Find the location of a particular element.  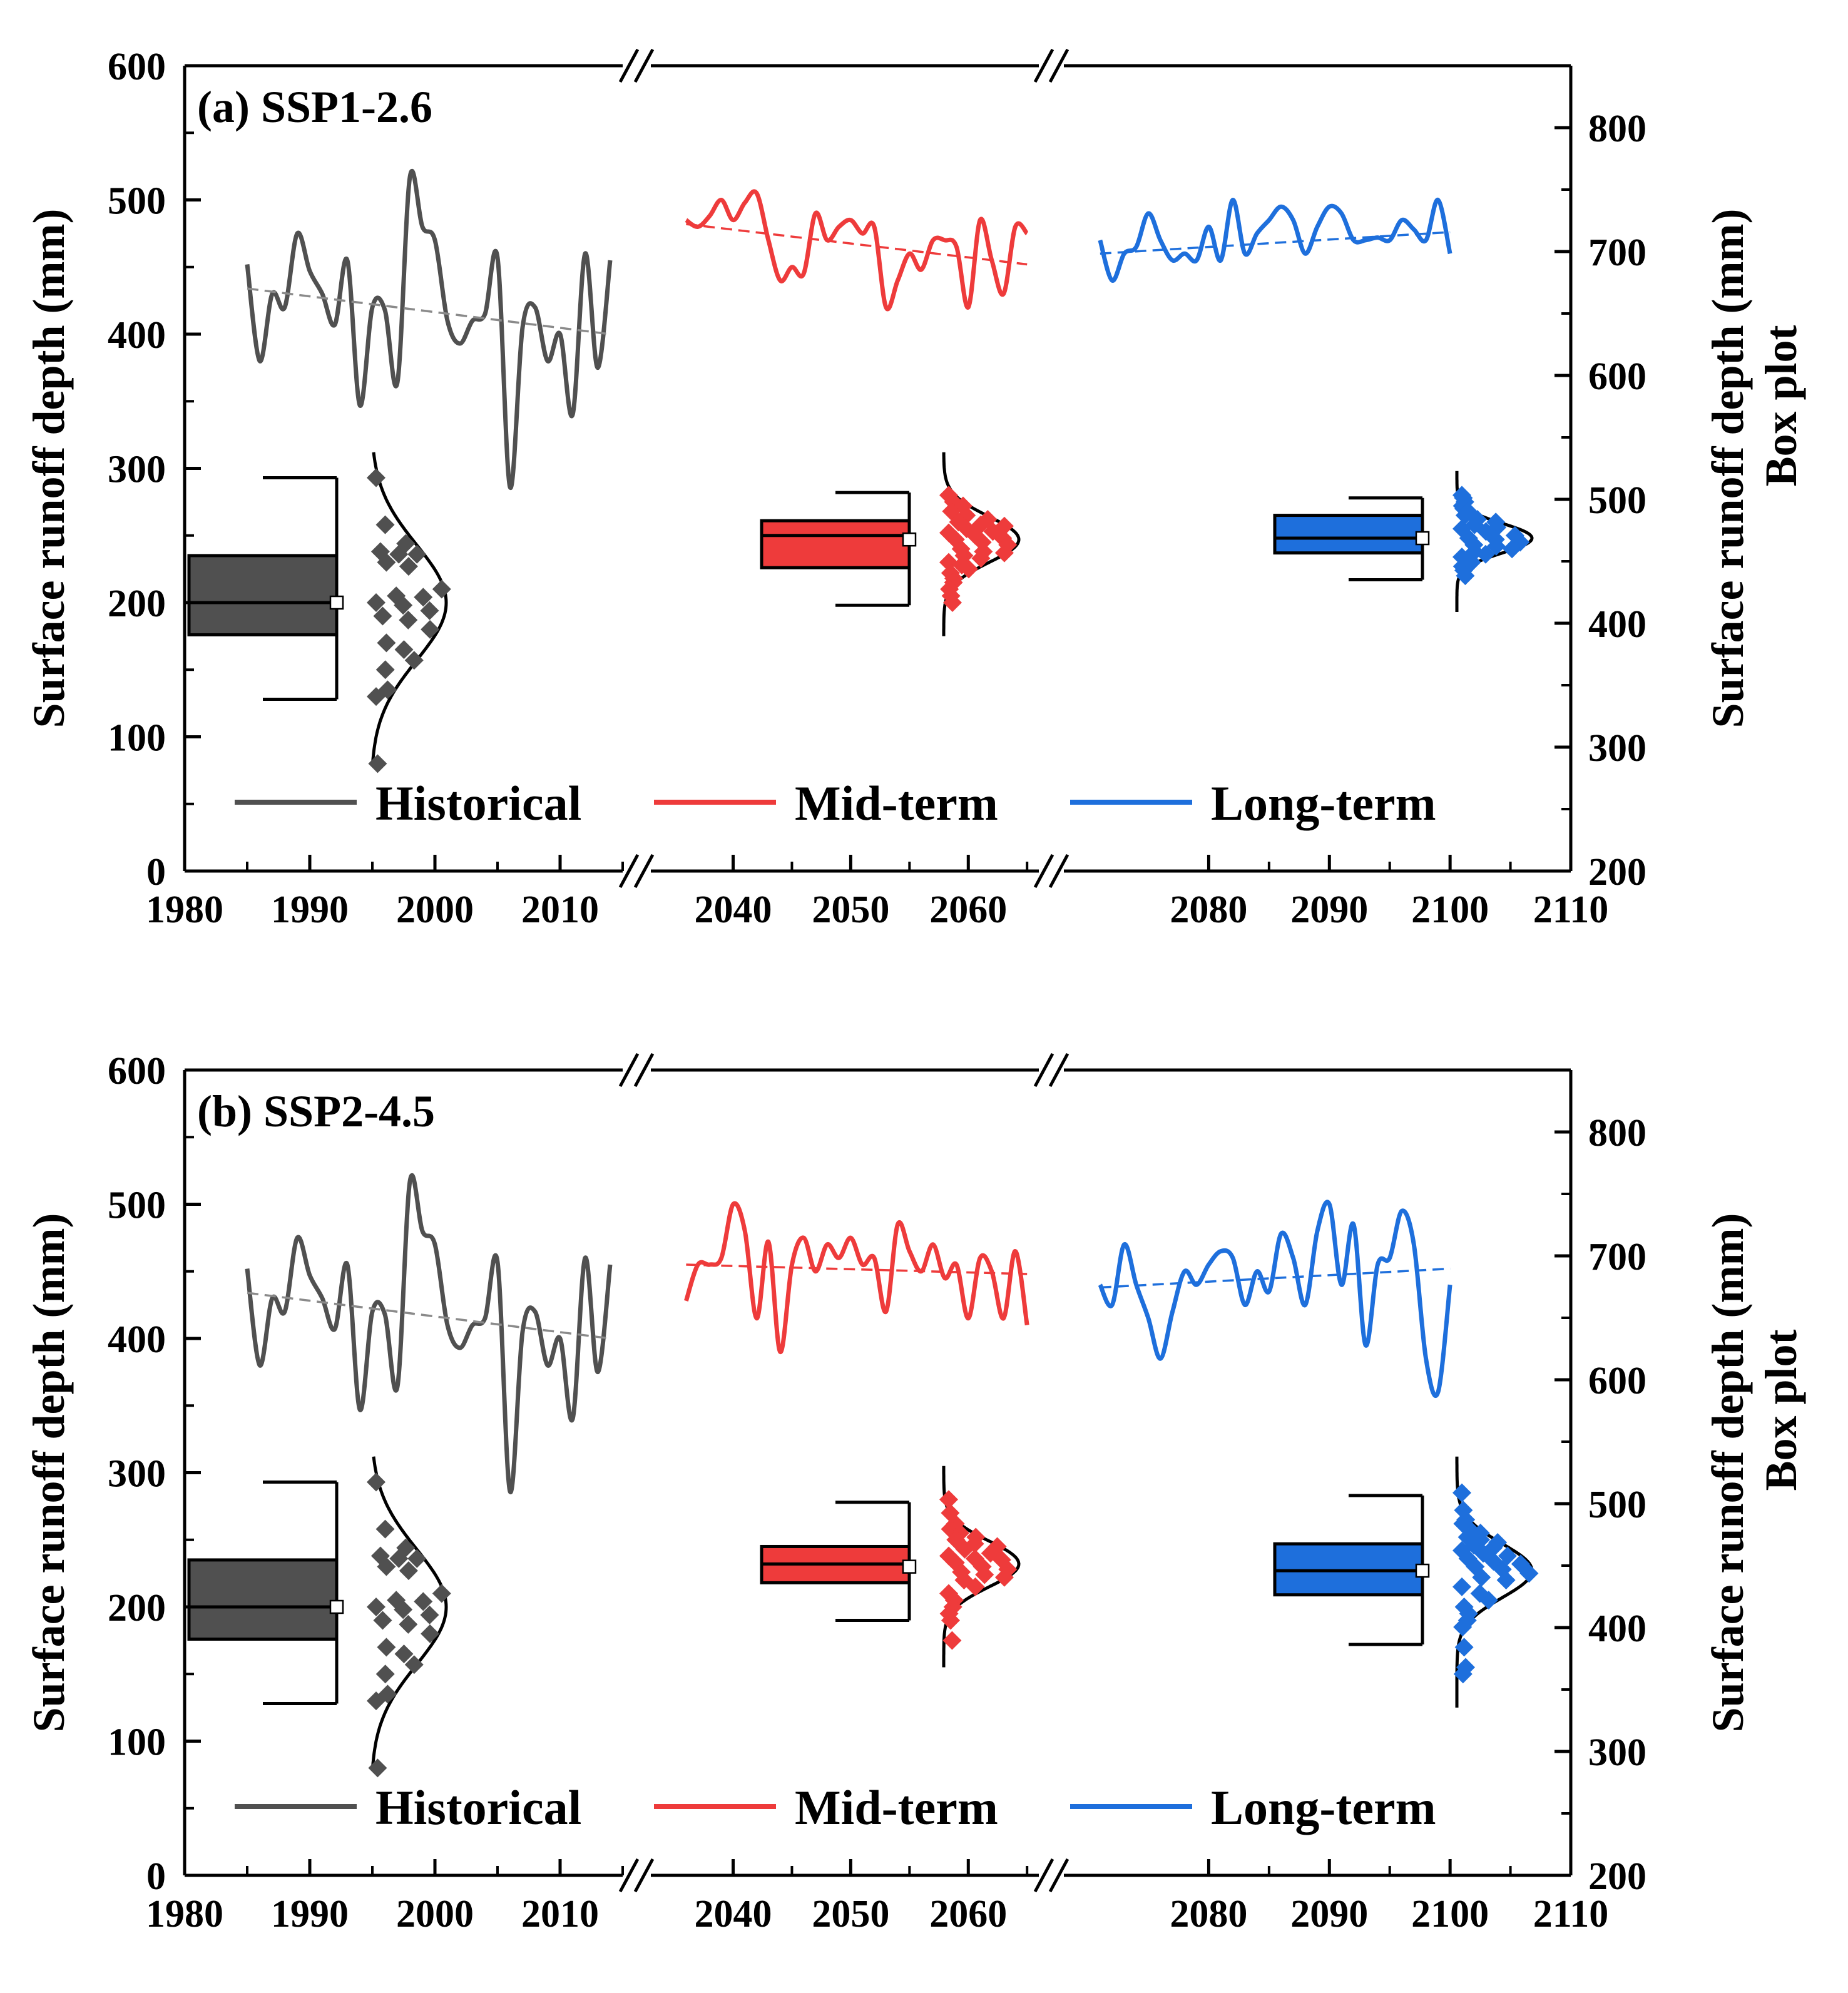

x-tick-label: 2100 is located at coordinates (1450, 1914).